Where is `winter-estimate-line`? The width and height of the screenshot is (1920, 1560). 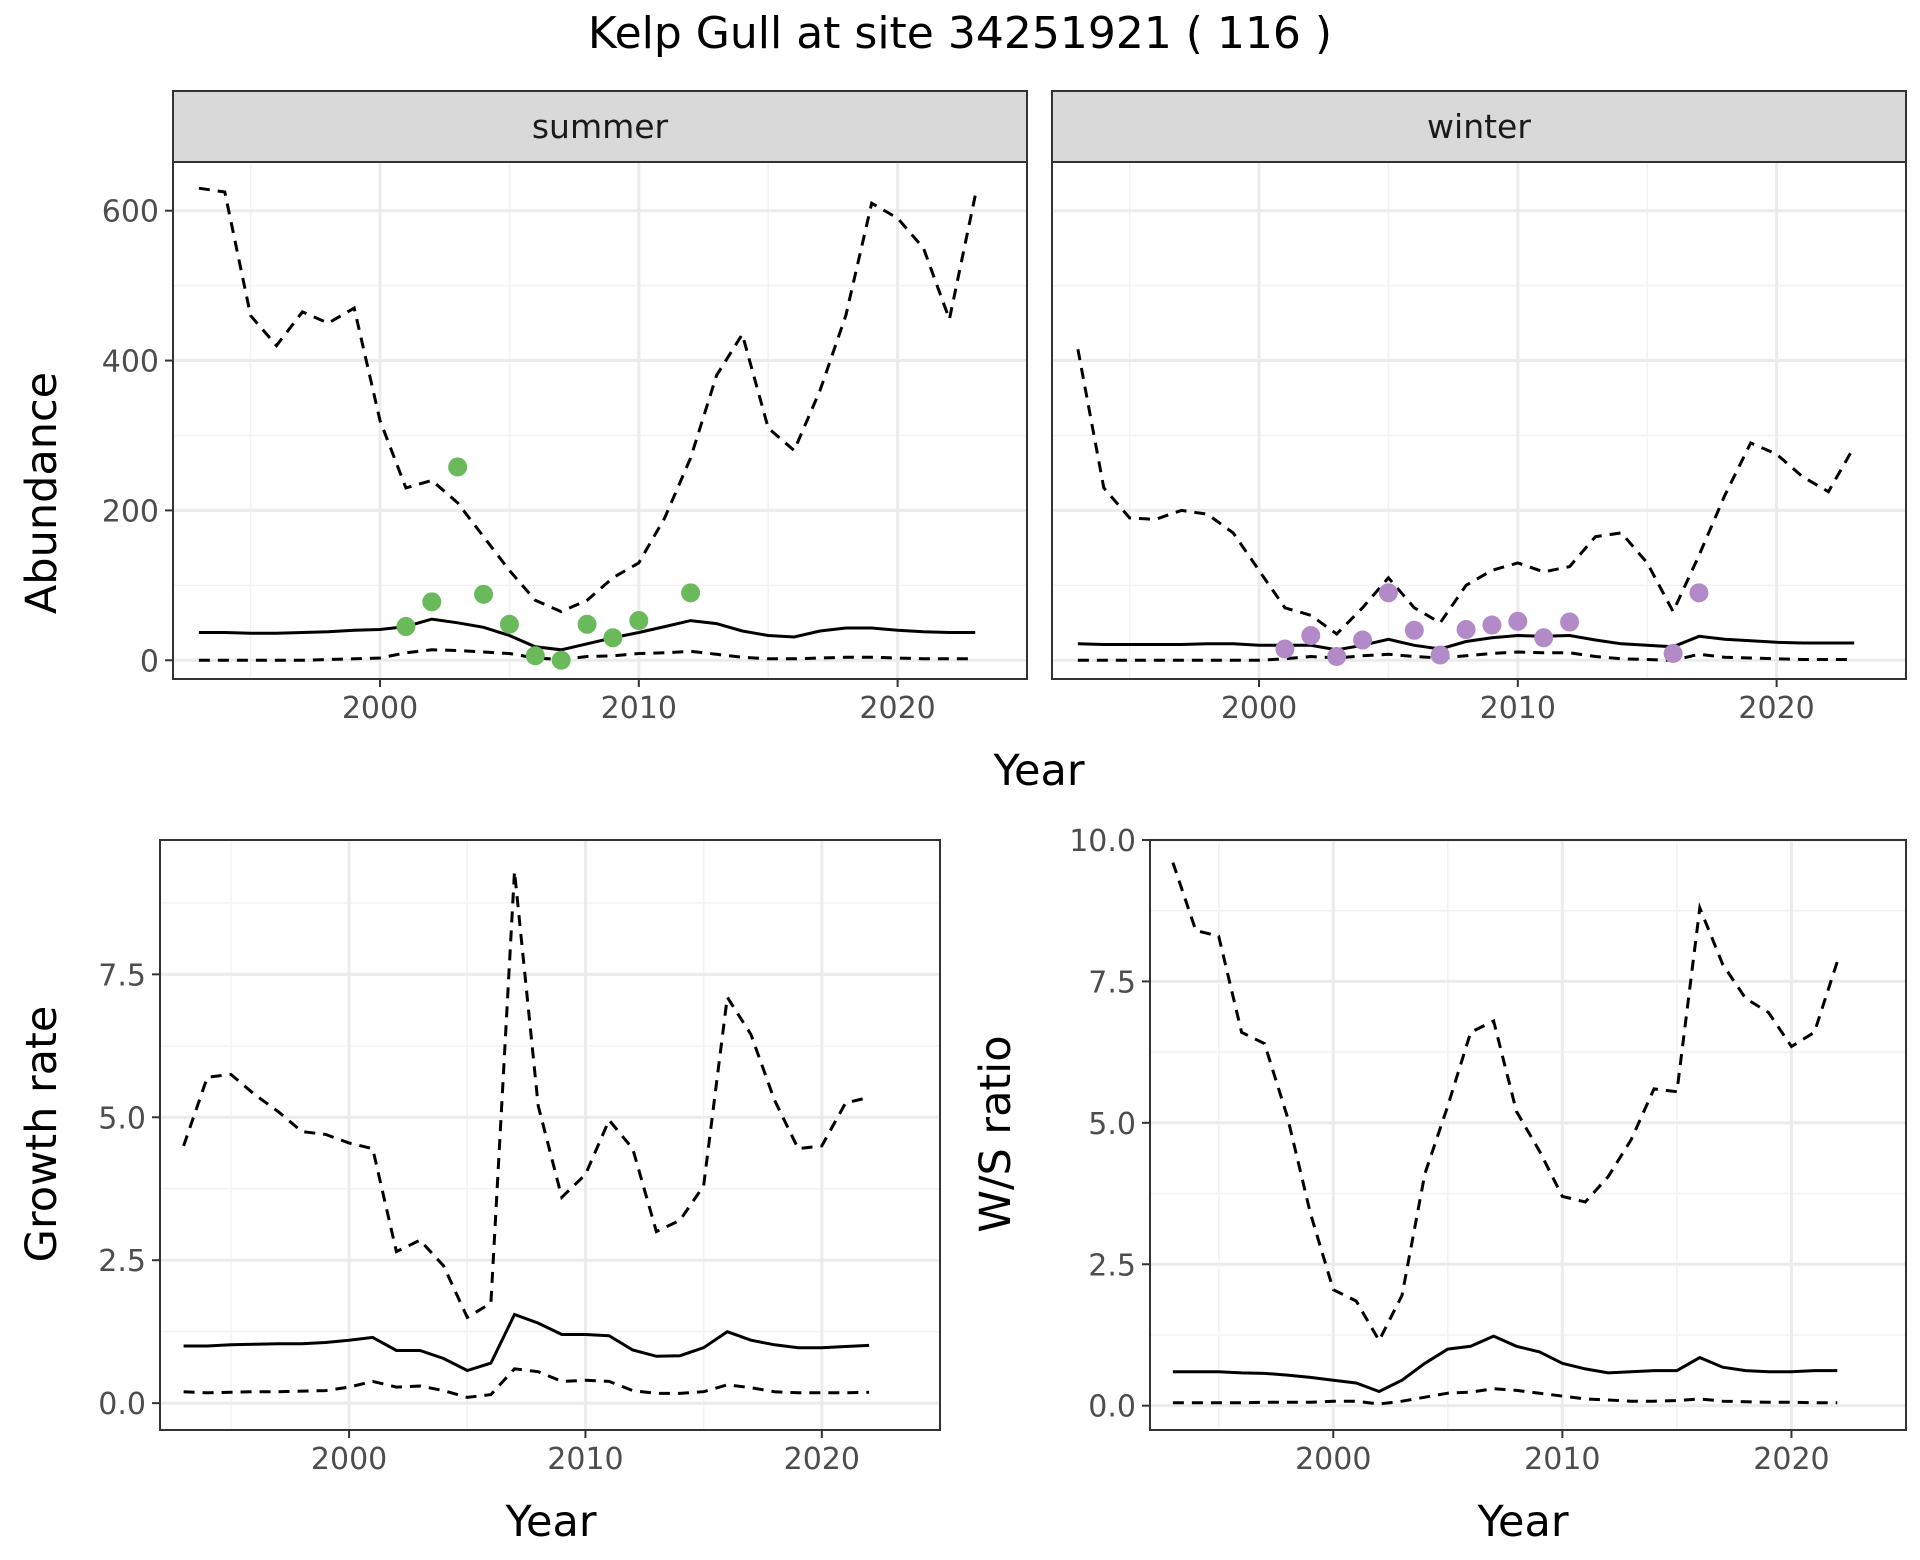 winter-estimate-line is located at coordinates (1466, 642).